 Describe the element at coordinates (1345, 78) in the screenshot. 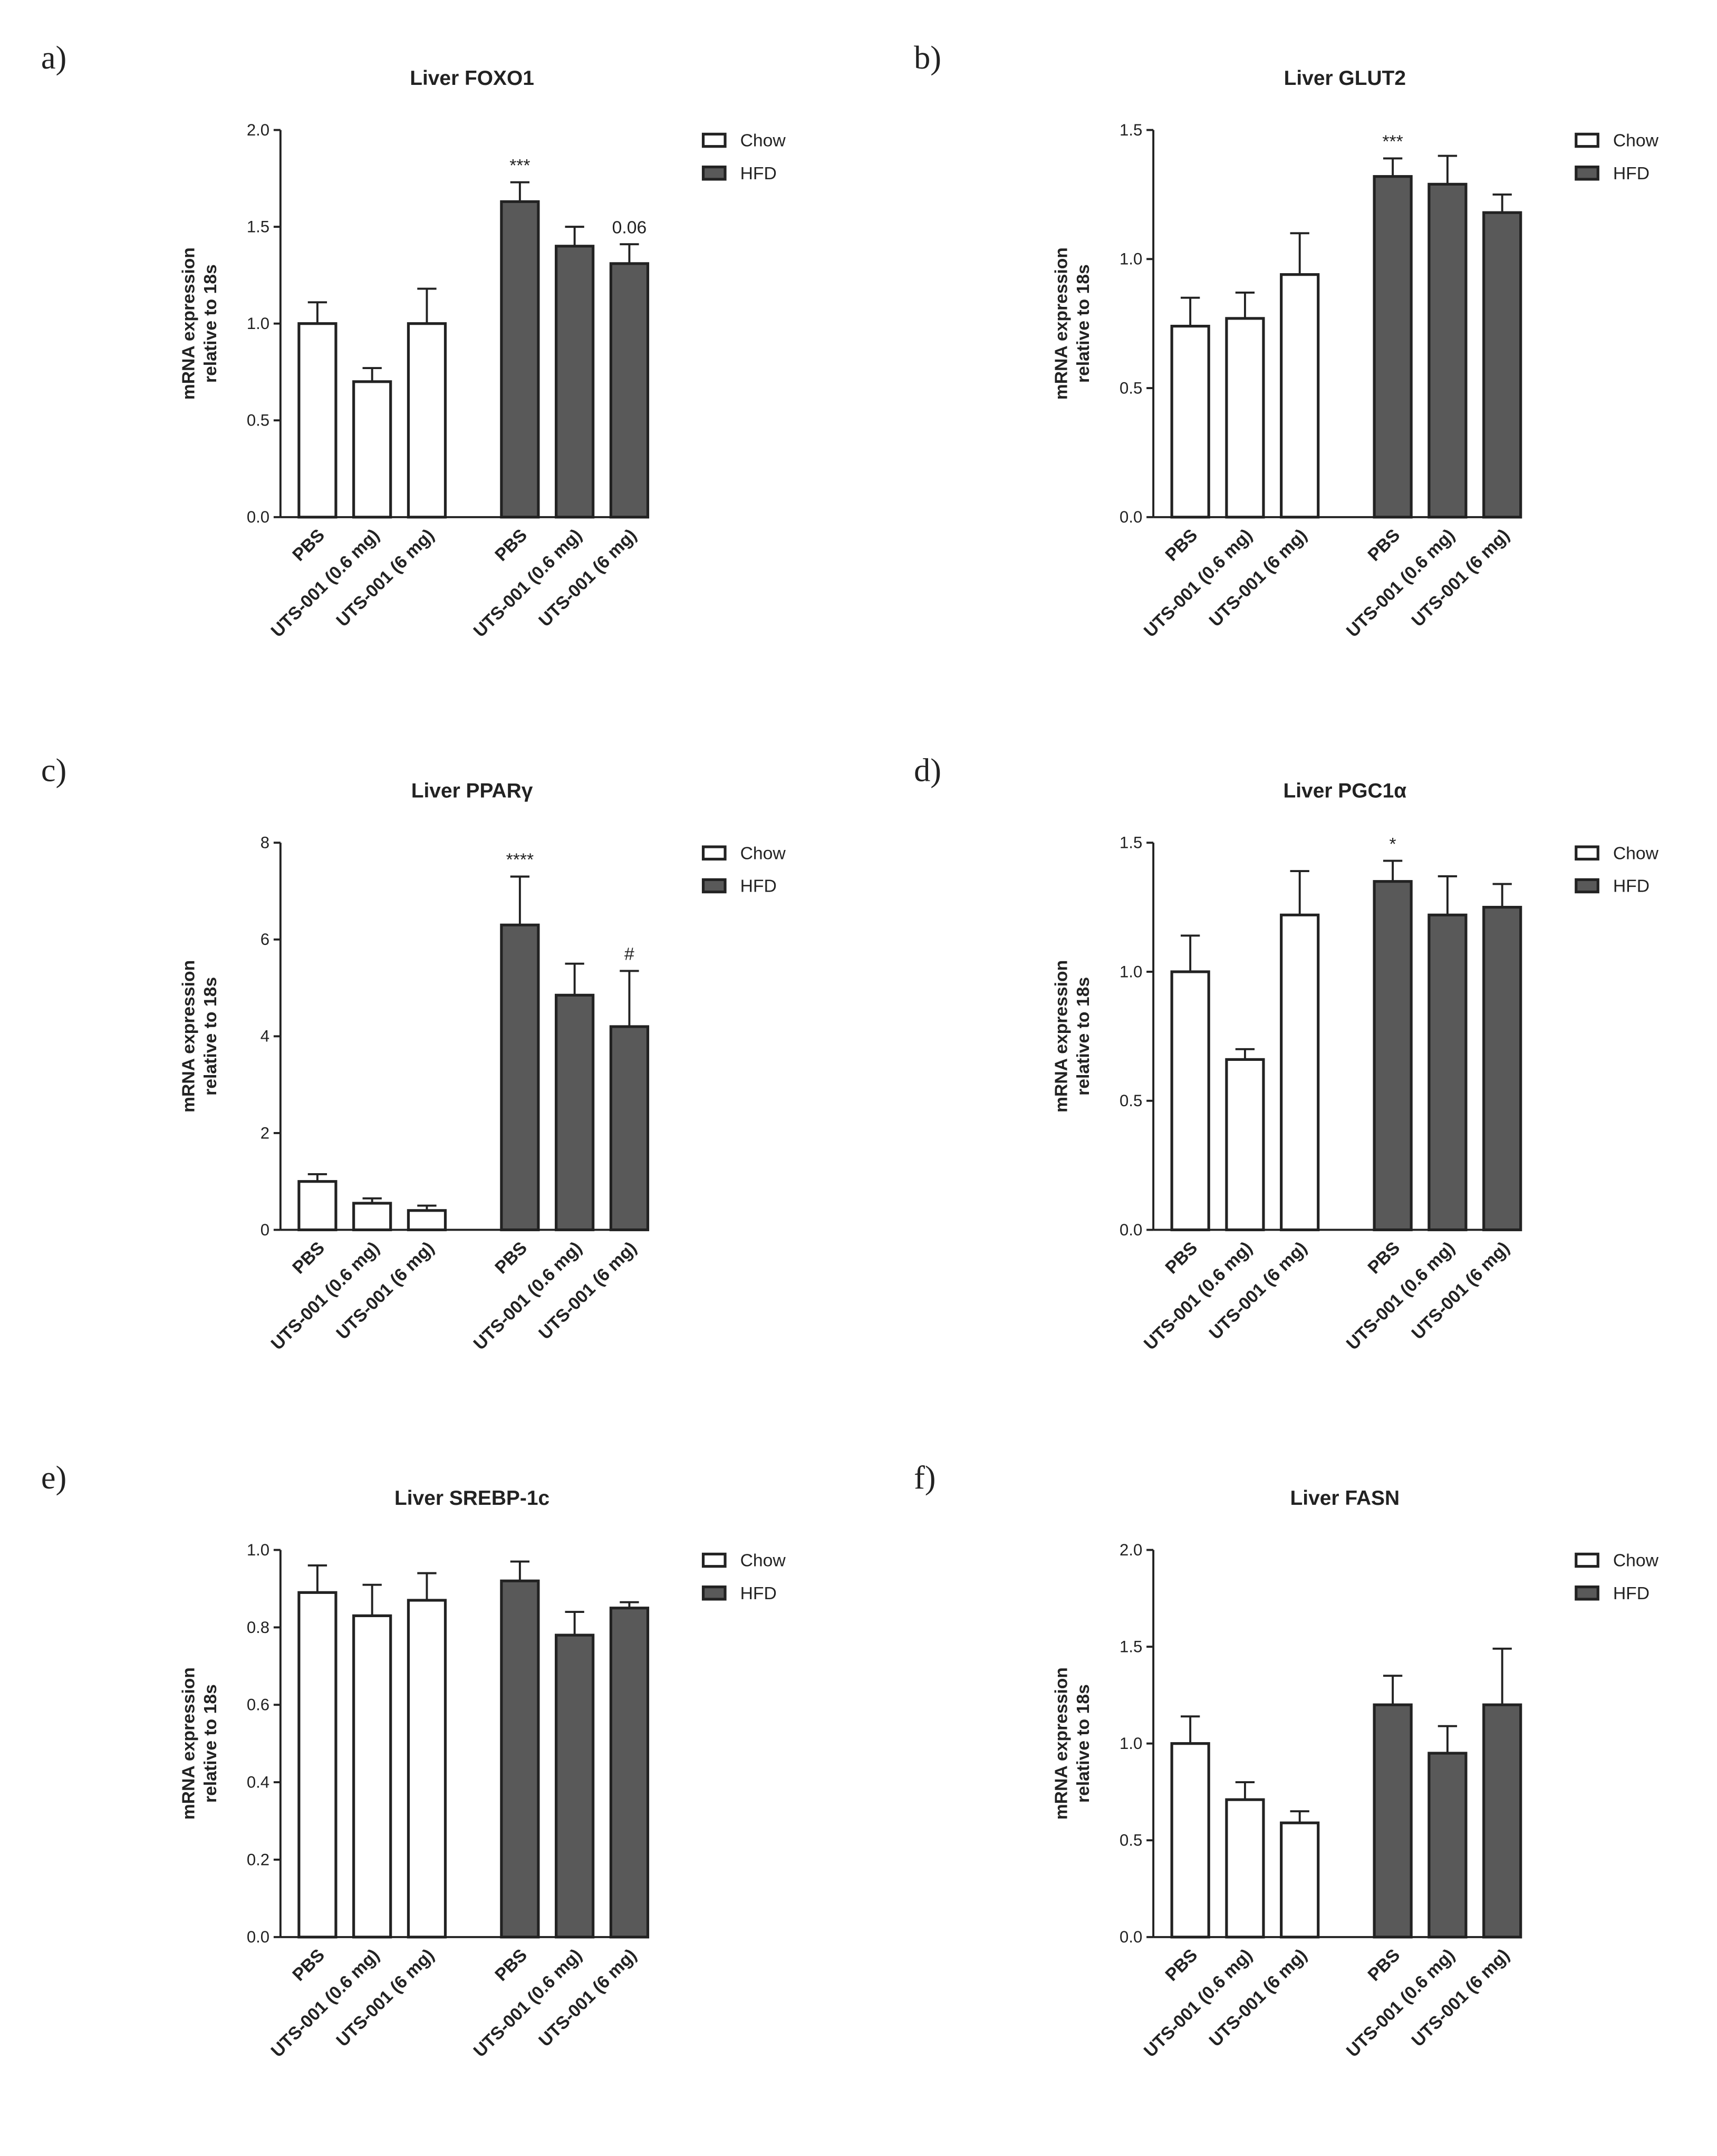

I see `chart-title: Liver GLUT2` at that location.